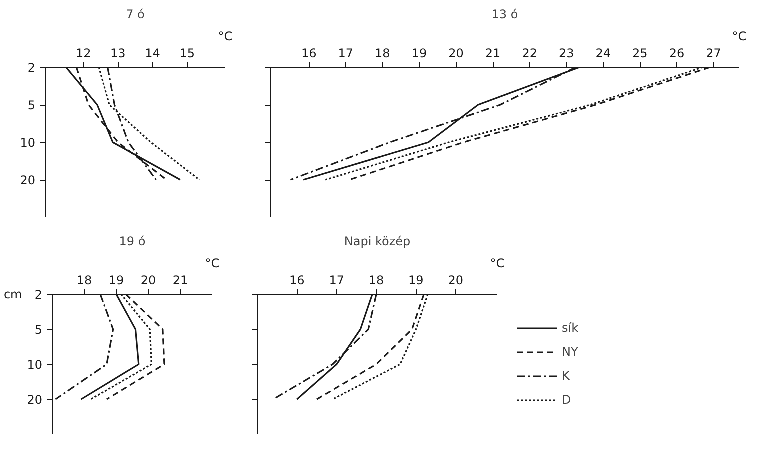 This screenshot has height=458, width=769. I want to click on legend-label: K, so click(566, 376).